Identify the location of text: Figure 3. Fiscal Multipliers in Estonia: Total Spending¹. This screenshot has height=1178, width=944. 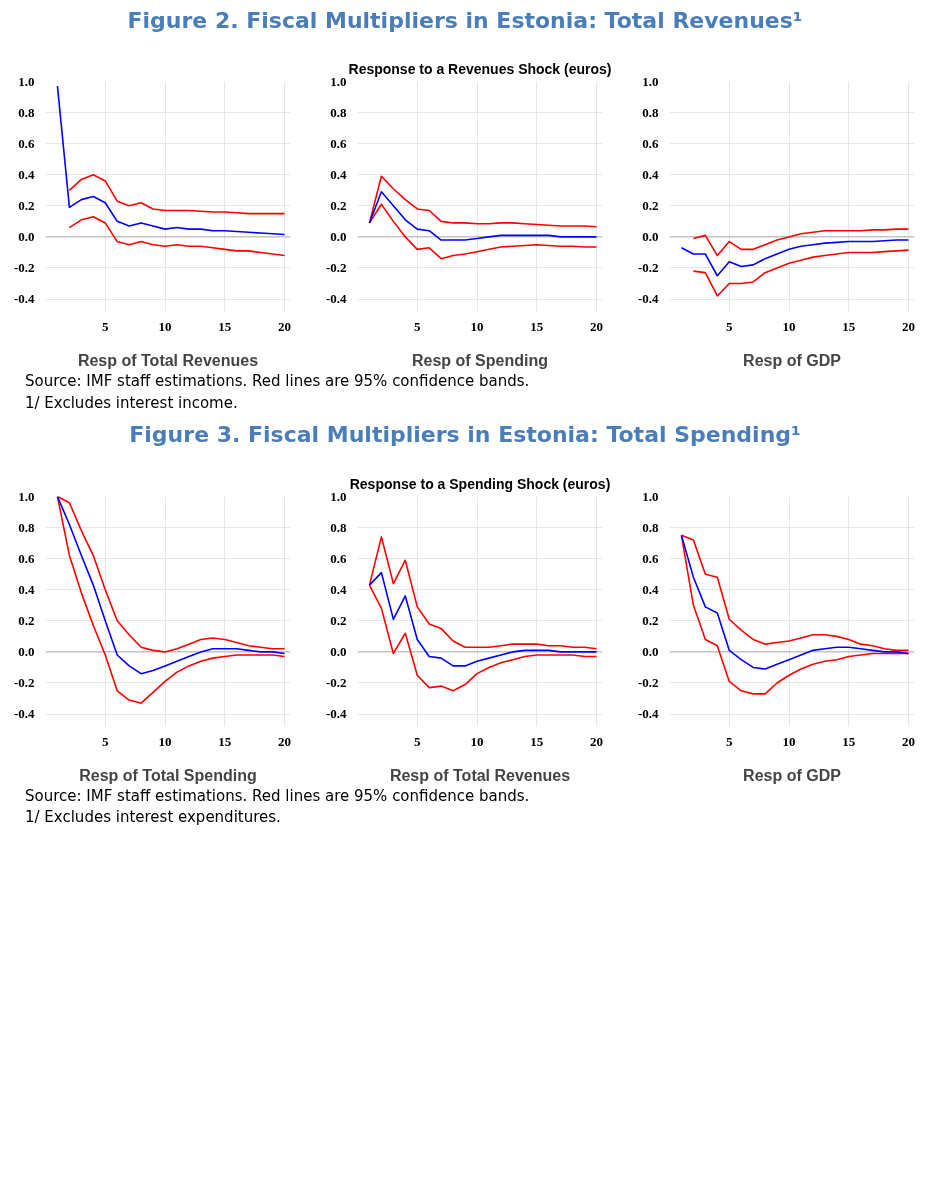
(465, 435).